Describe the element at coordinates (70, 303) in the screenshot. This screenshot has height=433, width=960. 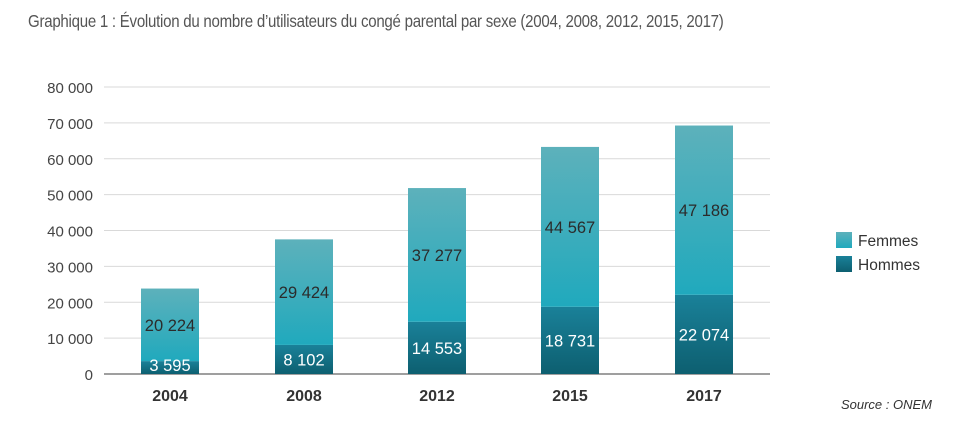
I see `y-tick-label: 20 000` at that location.